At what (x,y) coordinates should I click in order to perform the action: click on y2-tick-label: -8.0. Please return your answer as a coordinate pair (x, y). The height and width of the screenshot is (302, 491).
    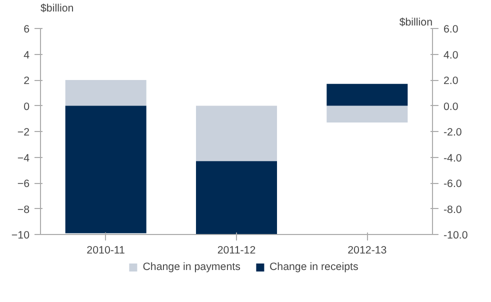
    Looking at the image, I should click on (453, 210).